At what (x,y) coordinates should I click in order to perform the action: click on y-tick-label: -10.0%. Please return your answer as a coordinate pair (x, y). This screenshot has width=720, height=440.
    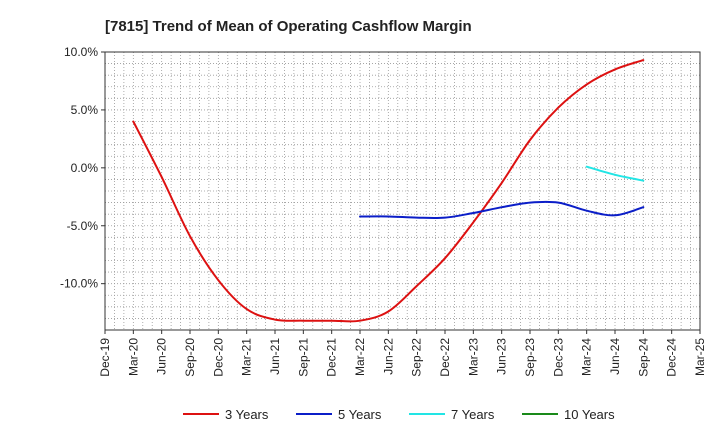
    Looking at the image, I should click on (79, 284).